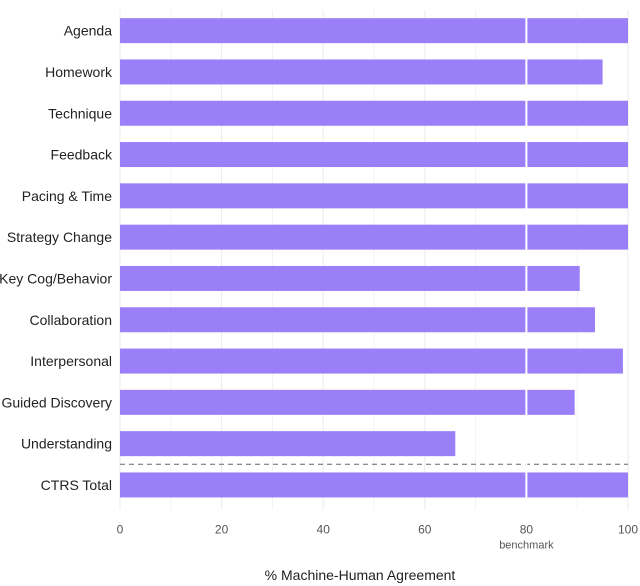 Image resolution: width=640 pixels, height=586 pixels. Describe the element at coordinates (59, 237) in the screenshot. I see `category-label: Strategy Change` at that location.